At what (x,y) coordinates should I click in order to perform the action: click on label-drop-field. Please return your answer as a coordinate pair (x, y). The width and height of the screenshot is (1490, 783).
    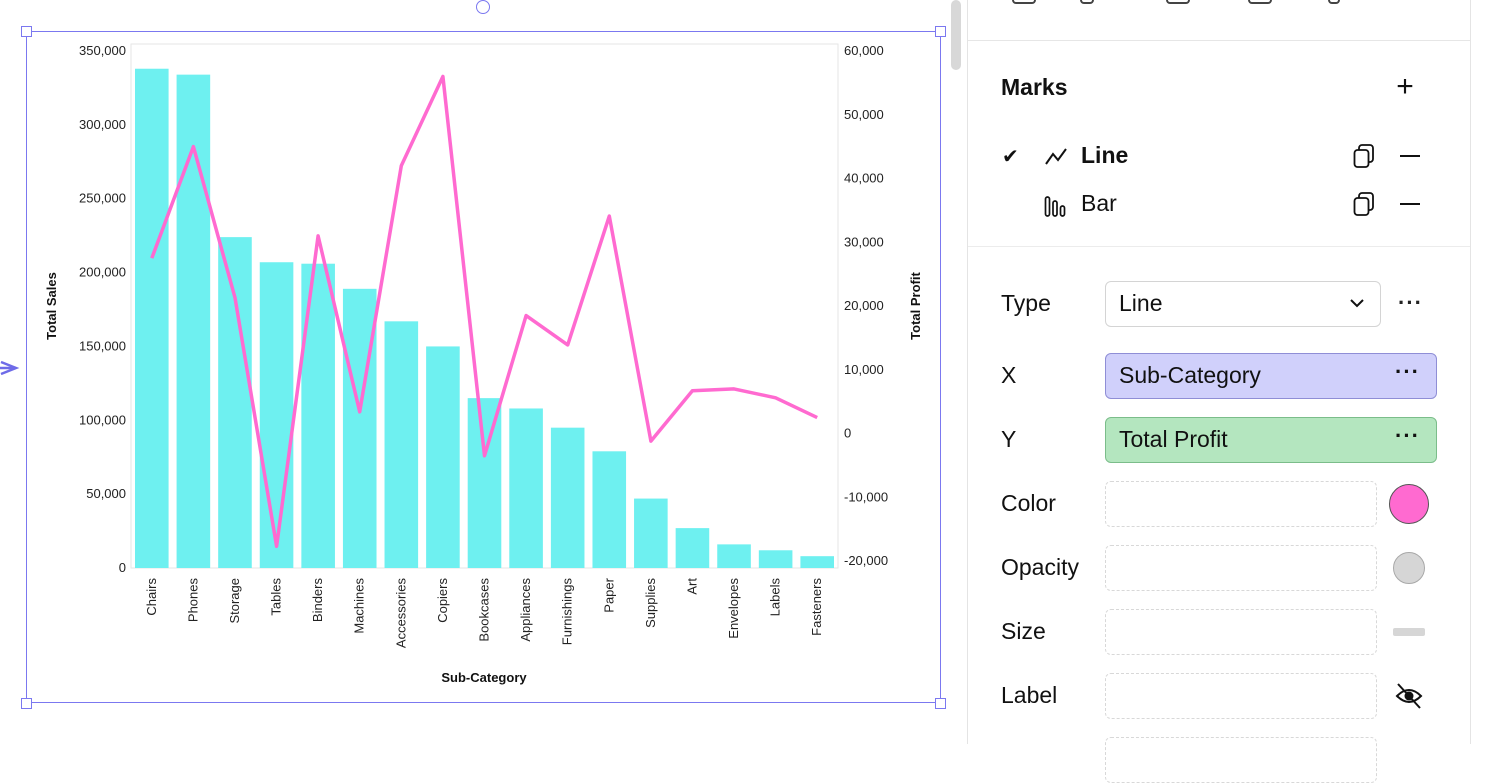
    Looking at the image, I should click on (1241, 696).